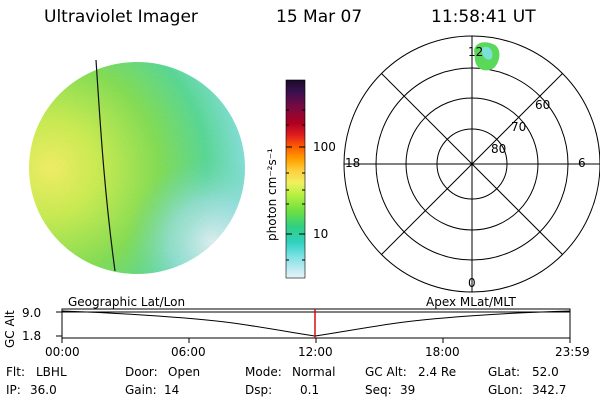 The image size is (600, 400). What do you see at coordinates (504, 372) in the screenshot?
I see `info-glat-label: GLat:` at bounding box center [504, 372].